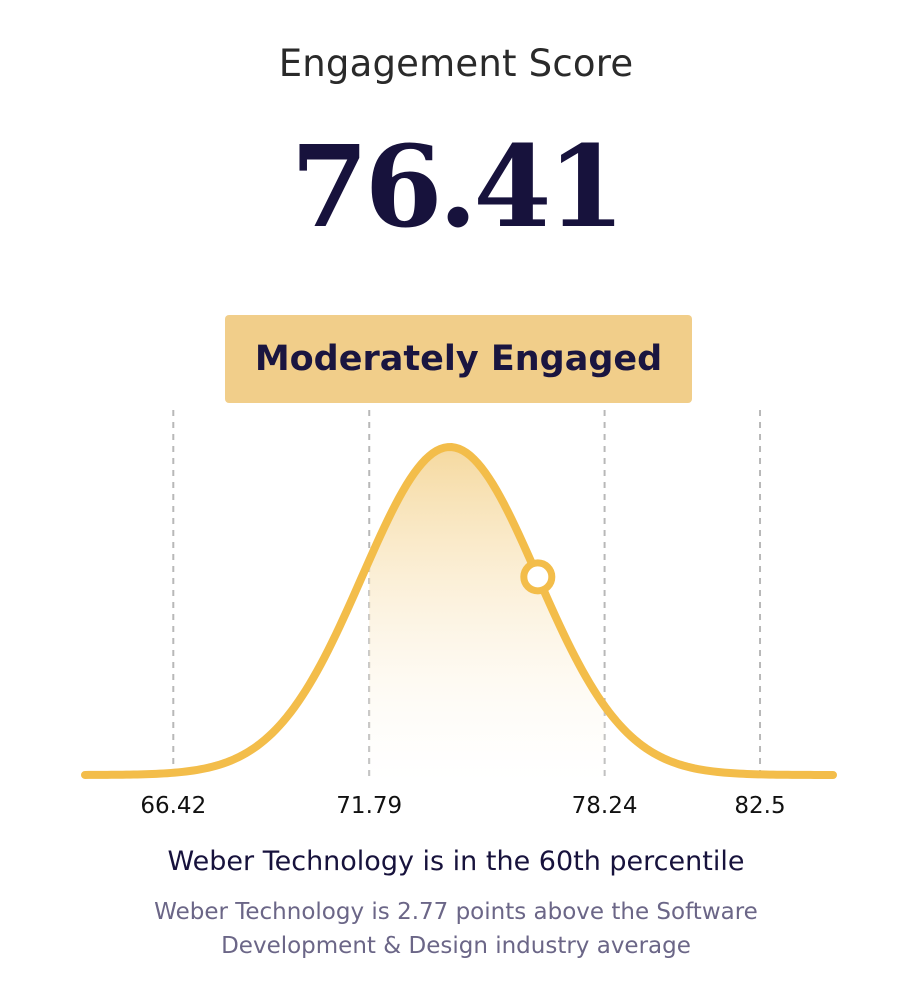 This screenshot has width=912, height=986. What do you see at coordinates (487, 614) in the screenshot?
I see `shaded-range-area` at bounding box center [487, 614].